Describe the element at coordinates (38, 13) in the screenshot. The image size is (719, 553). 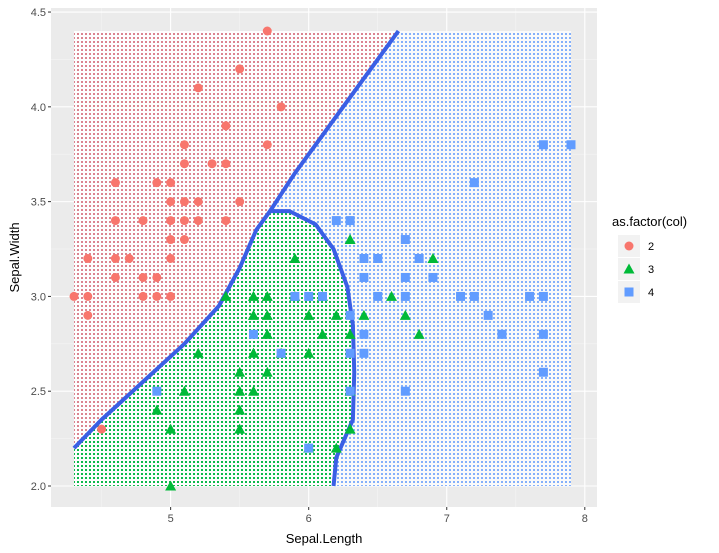
I see `y-tick-label: 4.5` at that location.